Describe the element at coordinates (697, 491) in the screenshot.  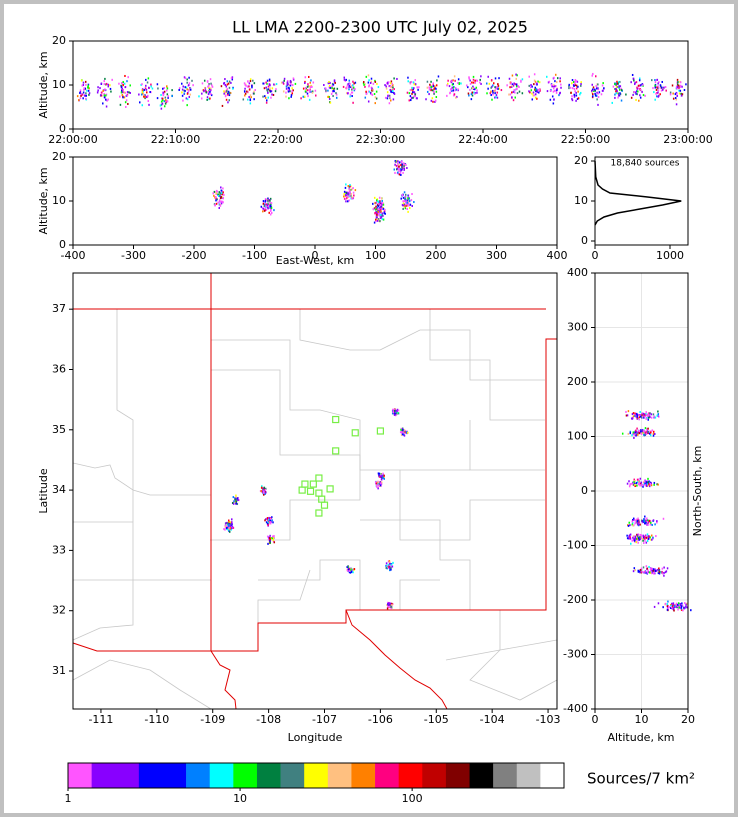
I see `y-axis-label: North-South, km` at that location.